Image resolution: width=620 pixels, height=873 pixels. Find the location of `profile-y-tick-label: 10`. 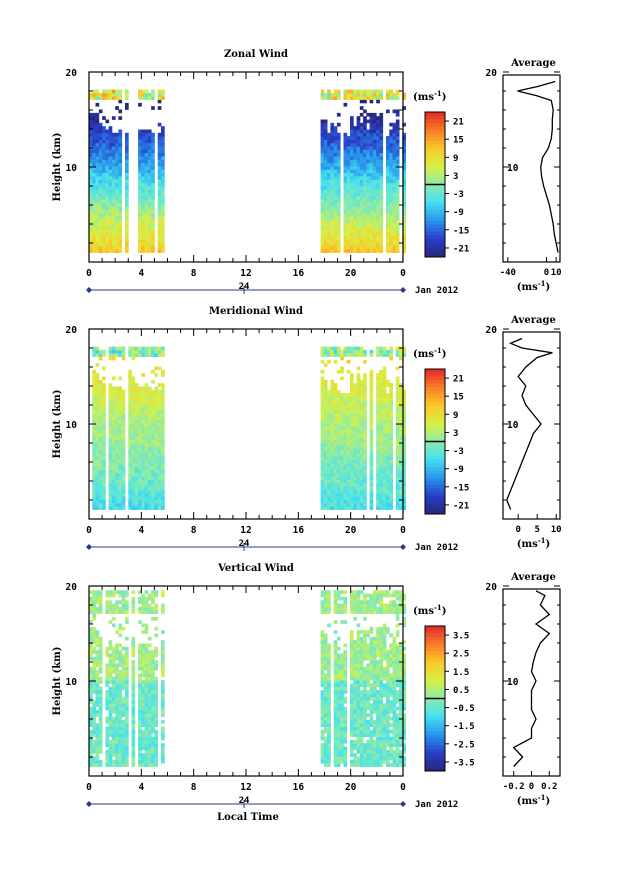

profile-y-tick-label: 10 is located at coordinates (513, 425).